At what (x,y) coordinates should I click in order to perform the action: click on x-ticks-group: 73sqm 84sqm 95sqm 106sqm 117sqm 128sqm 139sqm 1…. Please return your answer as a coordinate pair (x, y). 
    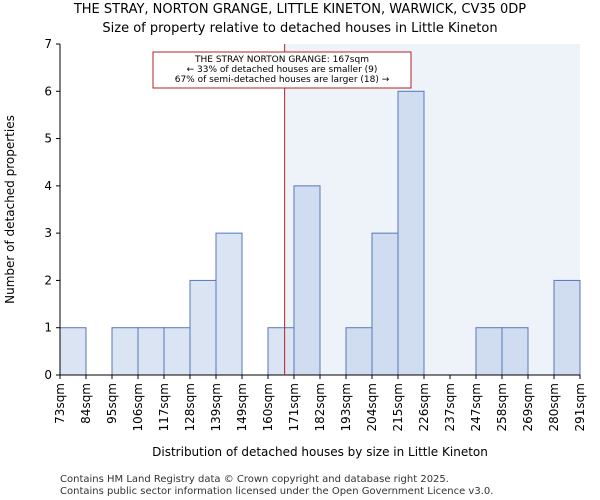
    Looking at the image, I should click on (320, 403).